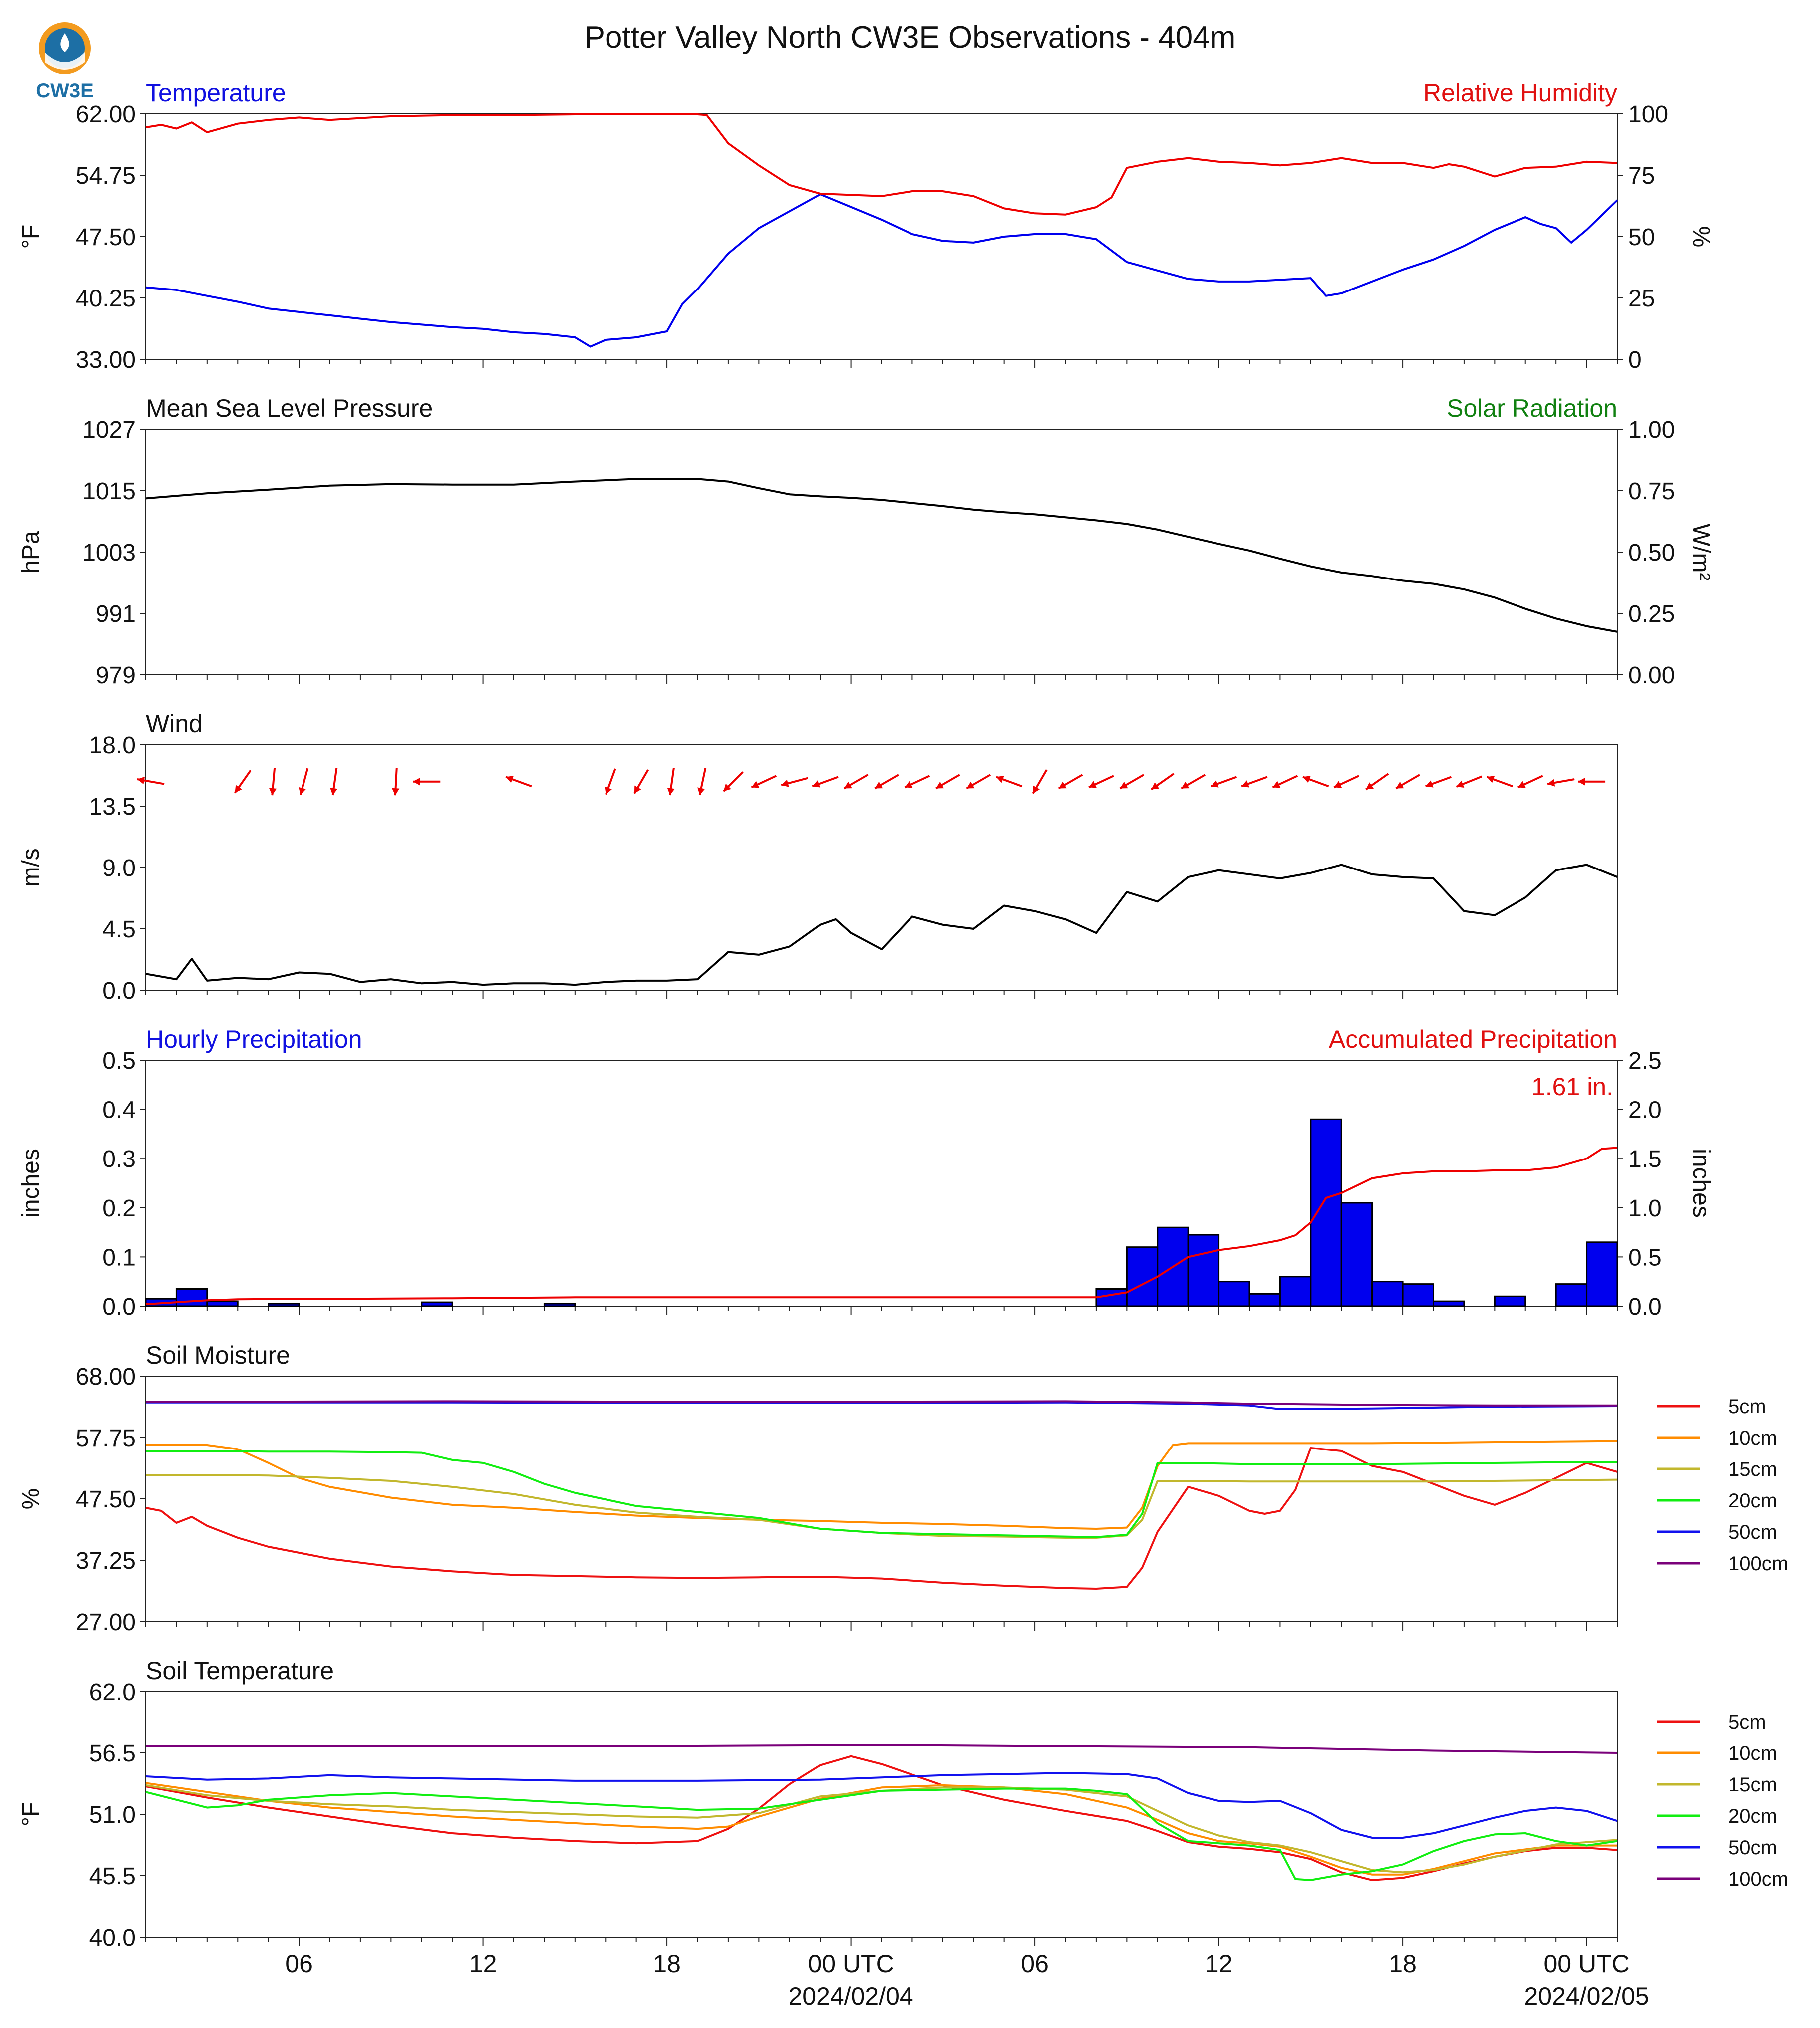 Image resolution: width=1820 pixels, height=2028 pixels. What do you see at coordinates (112, 1815) in the screenshot?
I see `y-tick-label-left: 51.0` at bounding box center [112, 1815].